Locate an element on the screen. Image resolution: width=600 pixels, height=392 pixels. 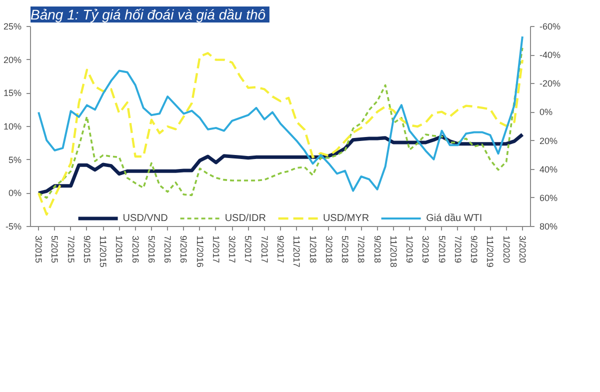
y2-tick-label: 0% is located at coordinates (546, 112).